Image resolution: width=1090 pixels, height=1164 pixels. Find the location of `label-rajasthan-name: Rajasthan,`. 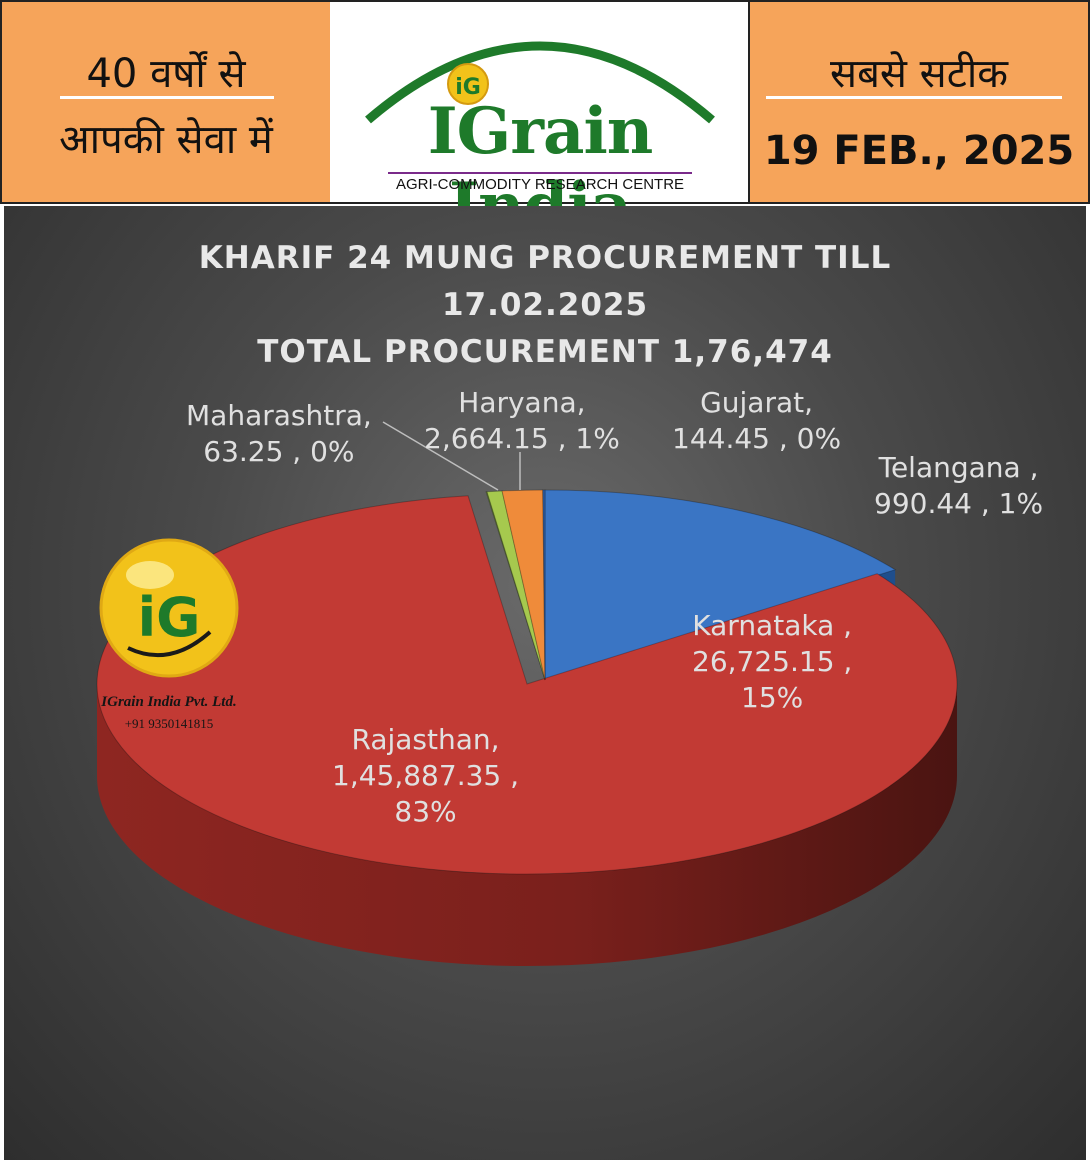

label-rajasthan-name: Rajasthan, is located at coordinates (425, 739).